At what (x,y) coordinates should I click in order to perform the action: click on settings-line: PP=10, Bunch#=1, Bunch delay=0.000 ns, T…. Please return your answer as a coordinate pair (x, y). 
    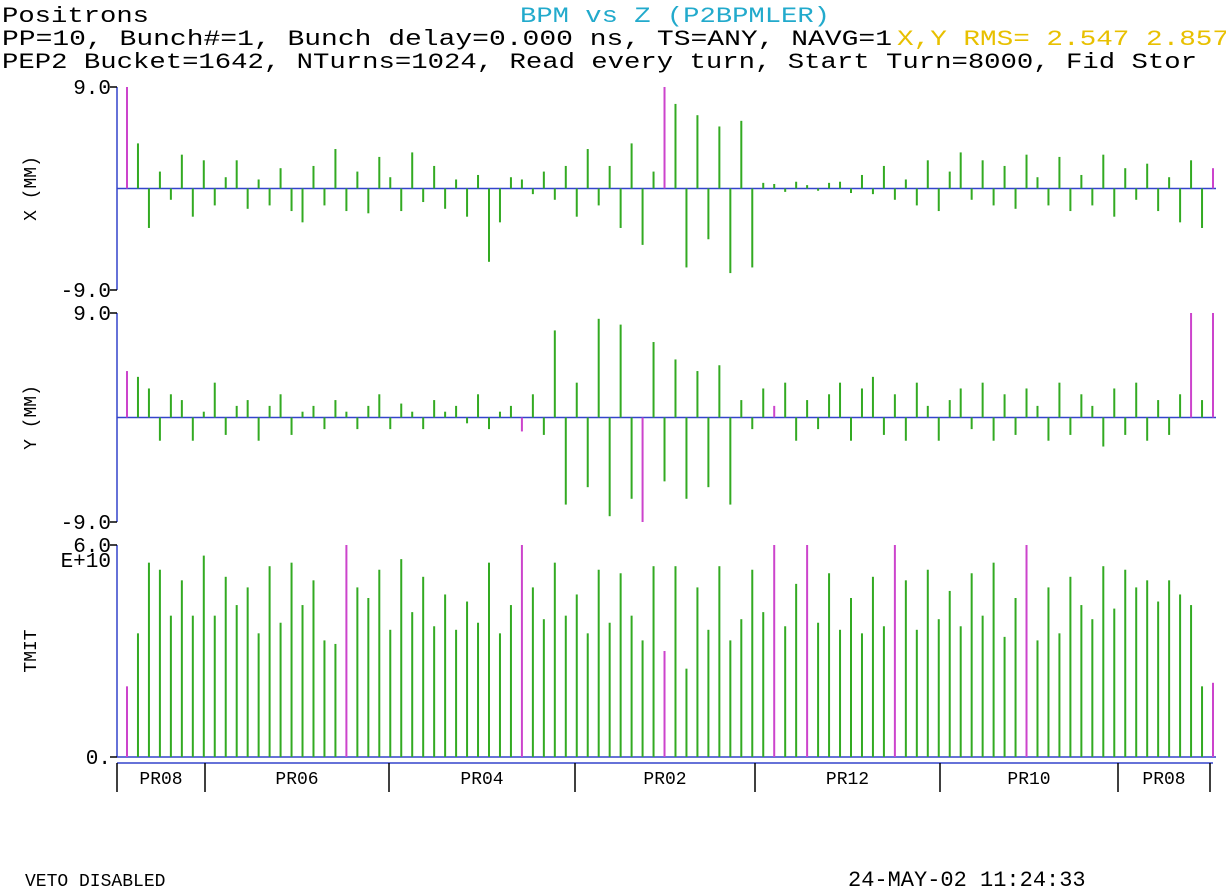
    Looking at the image, I should click on (447, 39).